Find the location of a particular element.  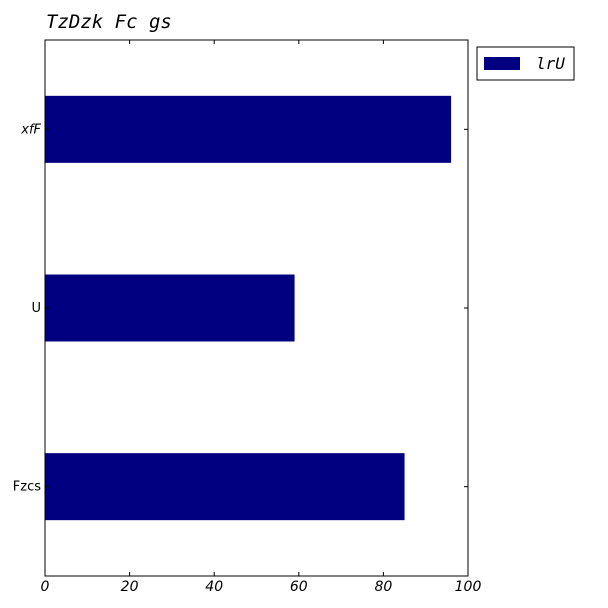

legend: lrU is located at coordinates (525, 63).